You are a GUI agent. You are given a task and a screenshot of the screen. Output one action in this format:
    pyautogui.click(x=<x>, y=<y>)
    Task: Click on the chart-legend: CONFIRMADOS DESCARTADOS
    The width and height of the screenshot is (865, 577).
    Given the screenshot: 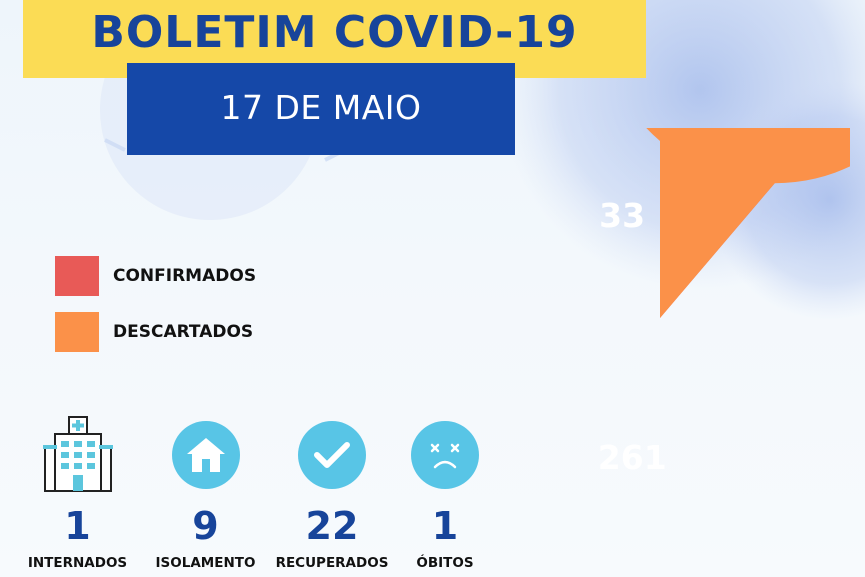 What is the action you would take?
    pyautogui.click(x=155, y=311)
    